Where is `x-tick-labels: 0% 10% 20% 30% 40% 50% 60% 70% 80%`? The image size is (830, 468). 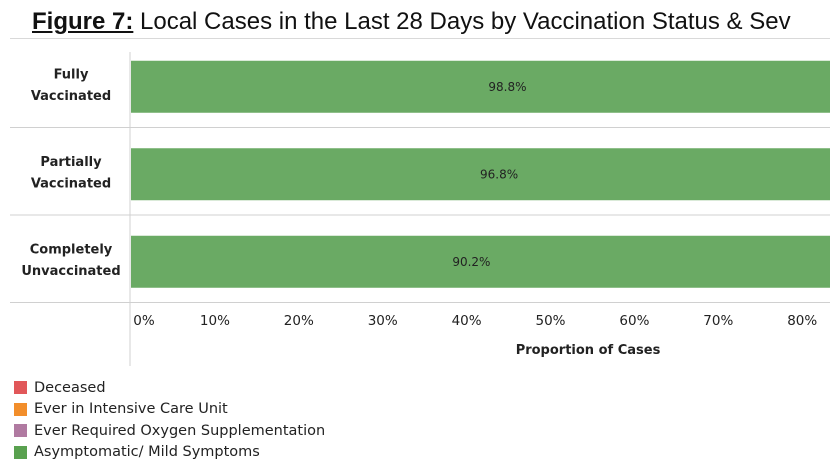
x-tick-labels: 0% 10% 20% 30% 40% 50% 60% 70% 80% is located at coordinates (475, 321).